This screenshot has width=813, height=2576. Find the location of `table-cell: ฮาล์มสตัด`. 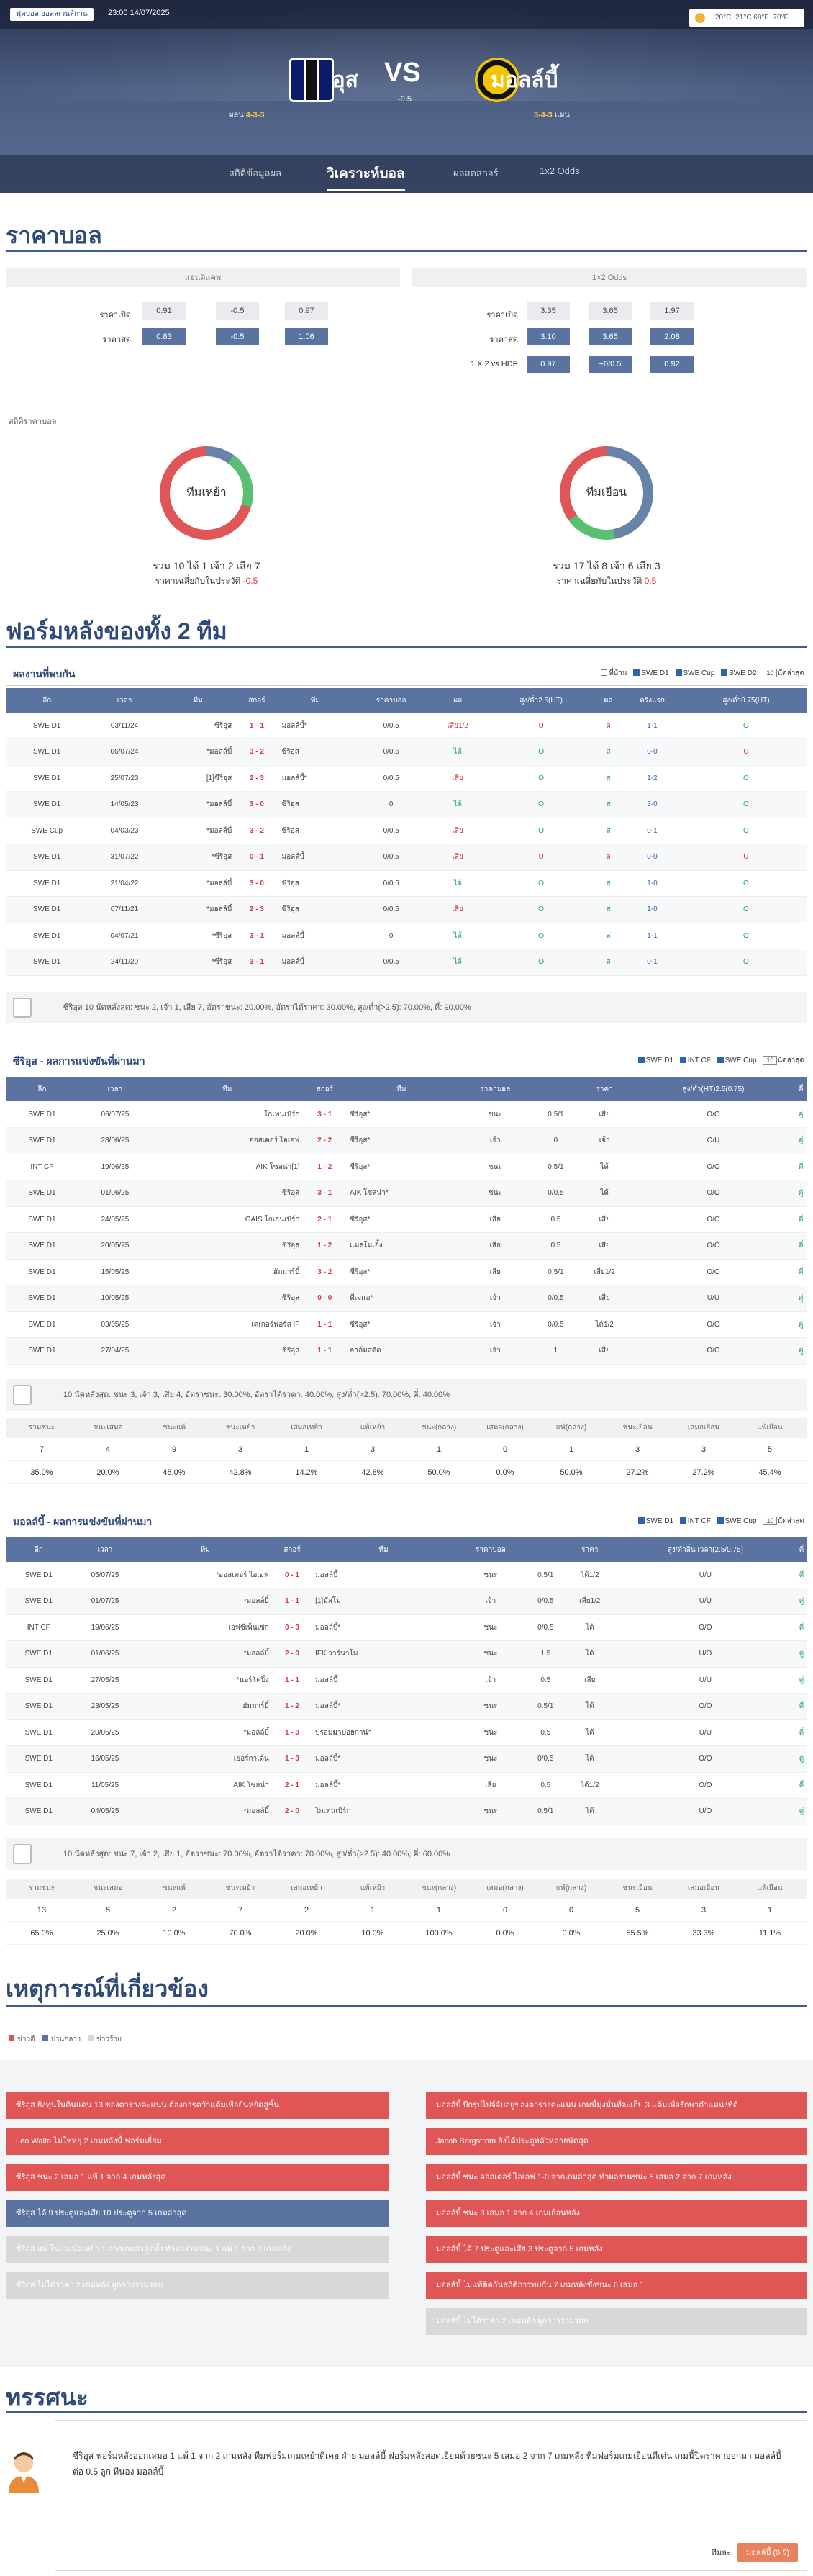

table-cell: ฮาล์มสตัด is located at coordinates (401, 1351).